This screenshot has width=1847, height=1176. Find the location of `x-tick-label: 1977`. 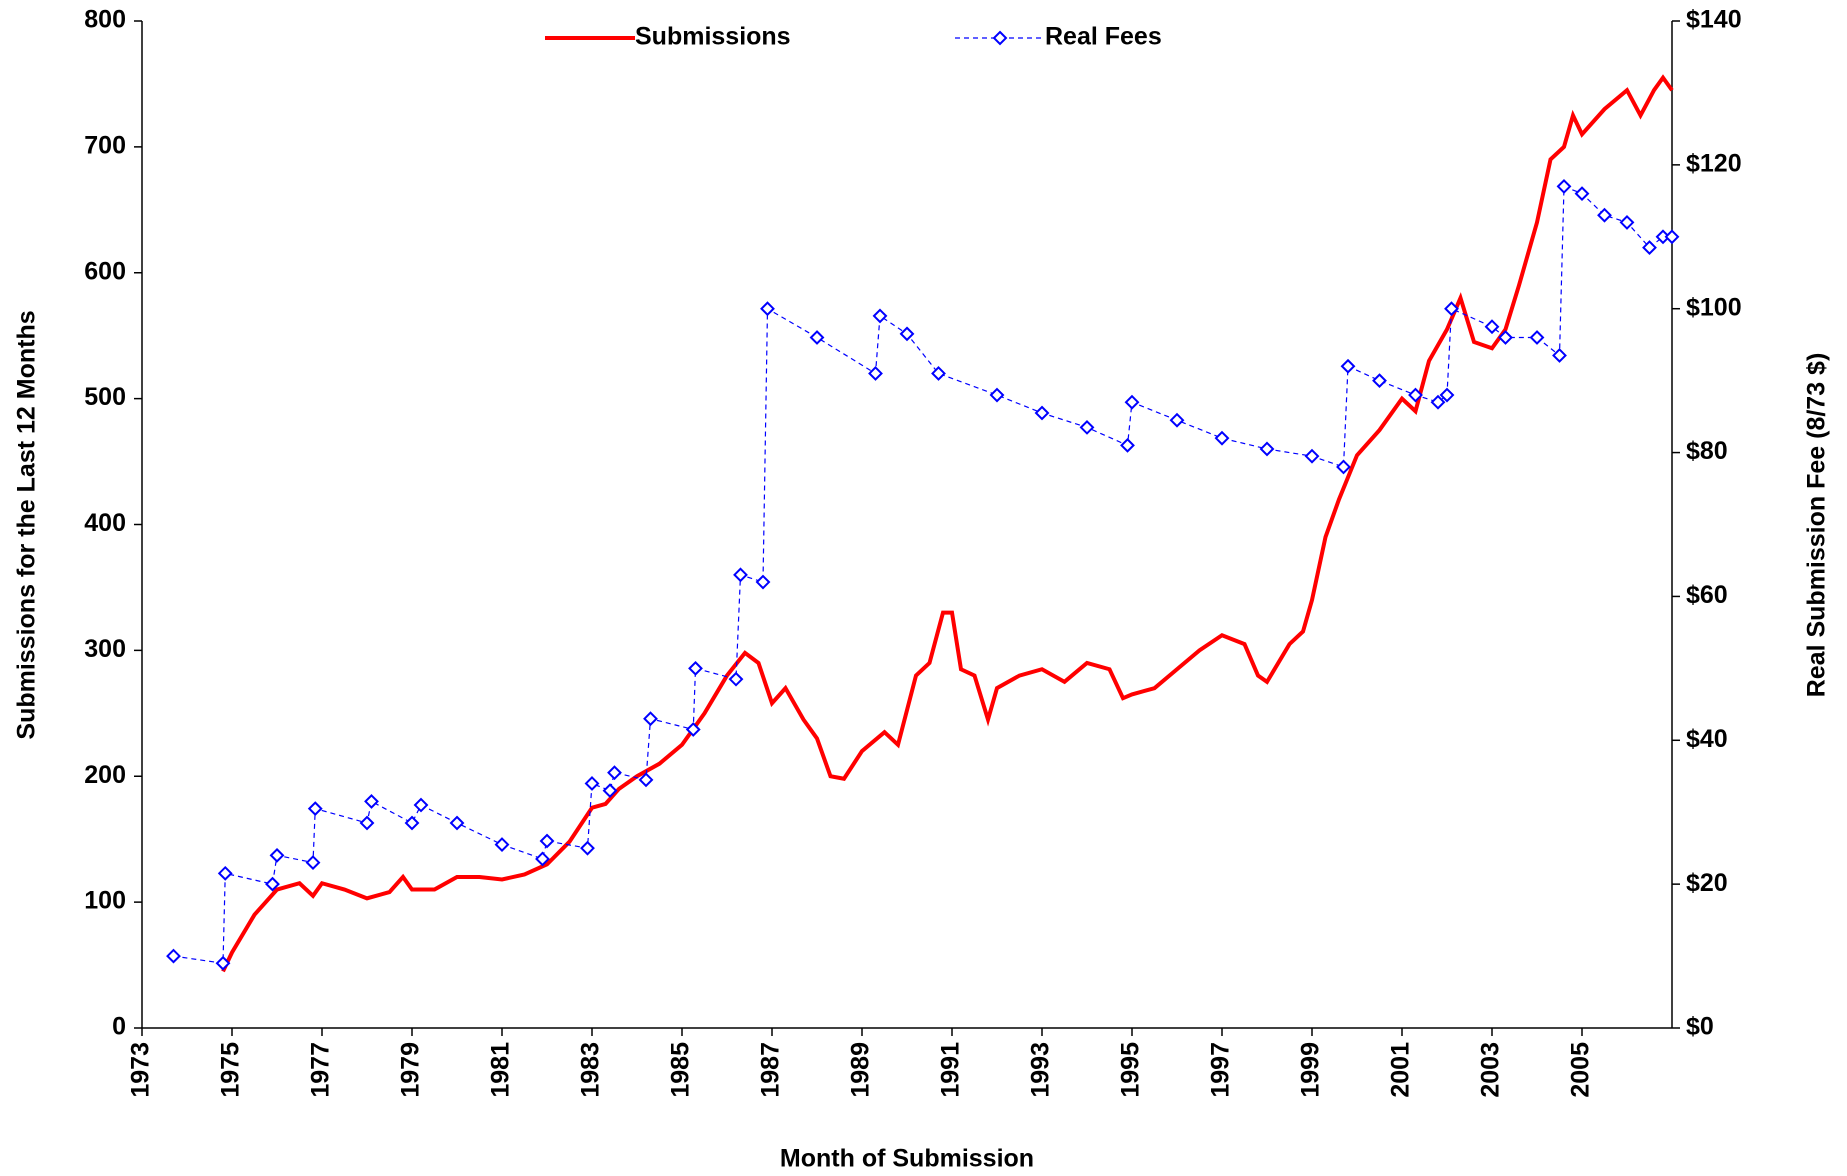

x-tick-label: 1977 is located at coordinates (321, 1070).